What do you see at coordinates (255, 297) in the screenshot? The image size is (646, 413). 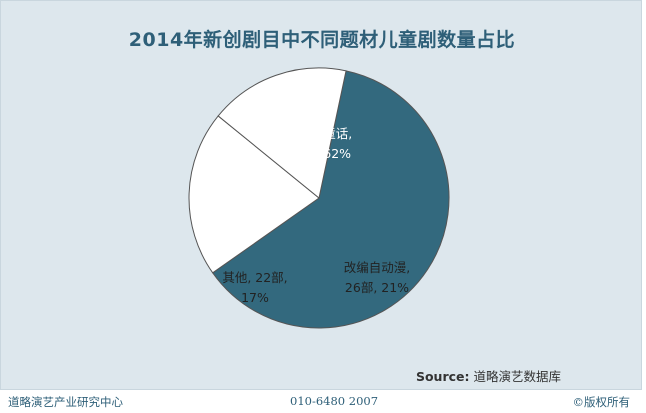 I see `pie-label-2-line-2: 17%` at bounding box center [255, 297].